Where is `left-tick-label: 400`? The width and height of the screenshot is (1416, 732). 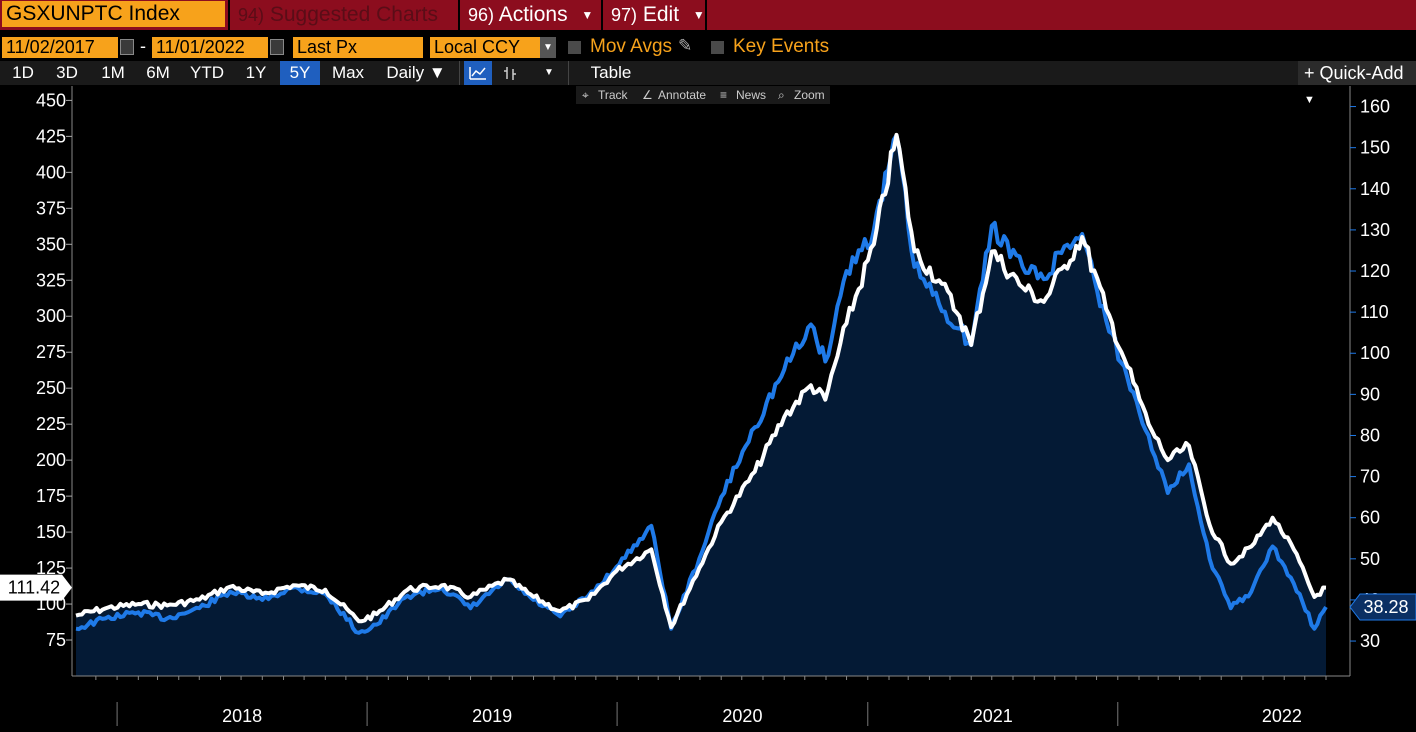 left-tick-label: 400 is located at coordinates (51, 172).